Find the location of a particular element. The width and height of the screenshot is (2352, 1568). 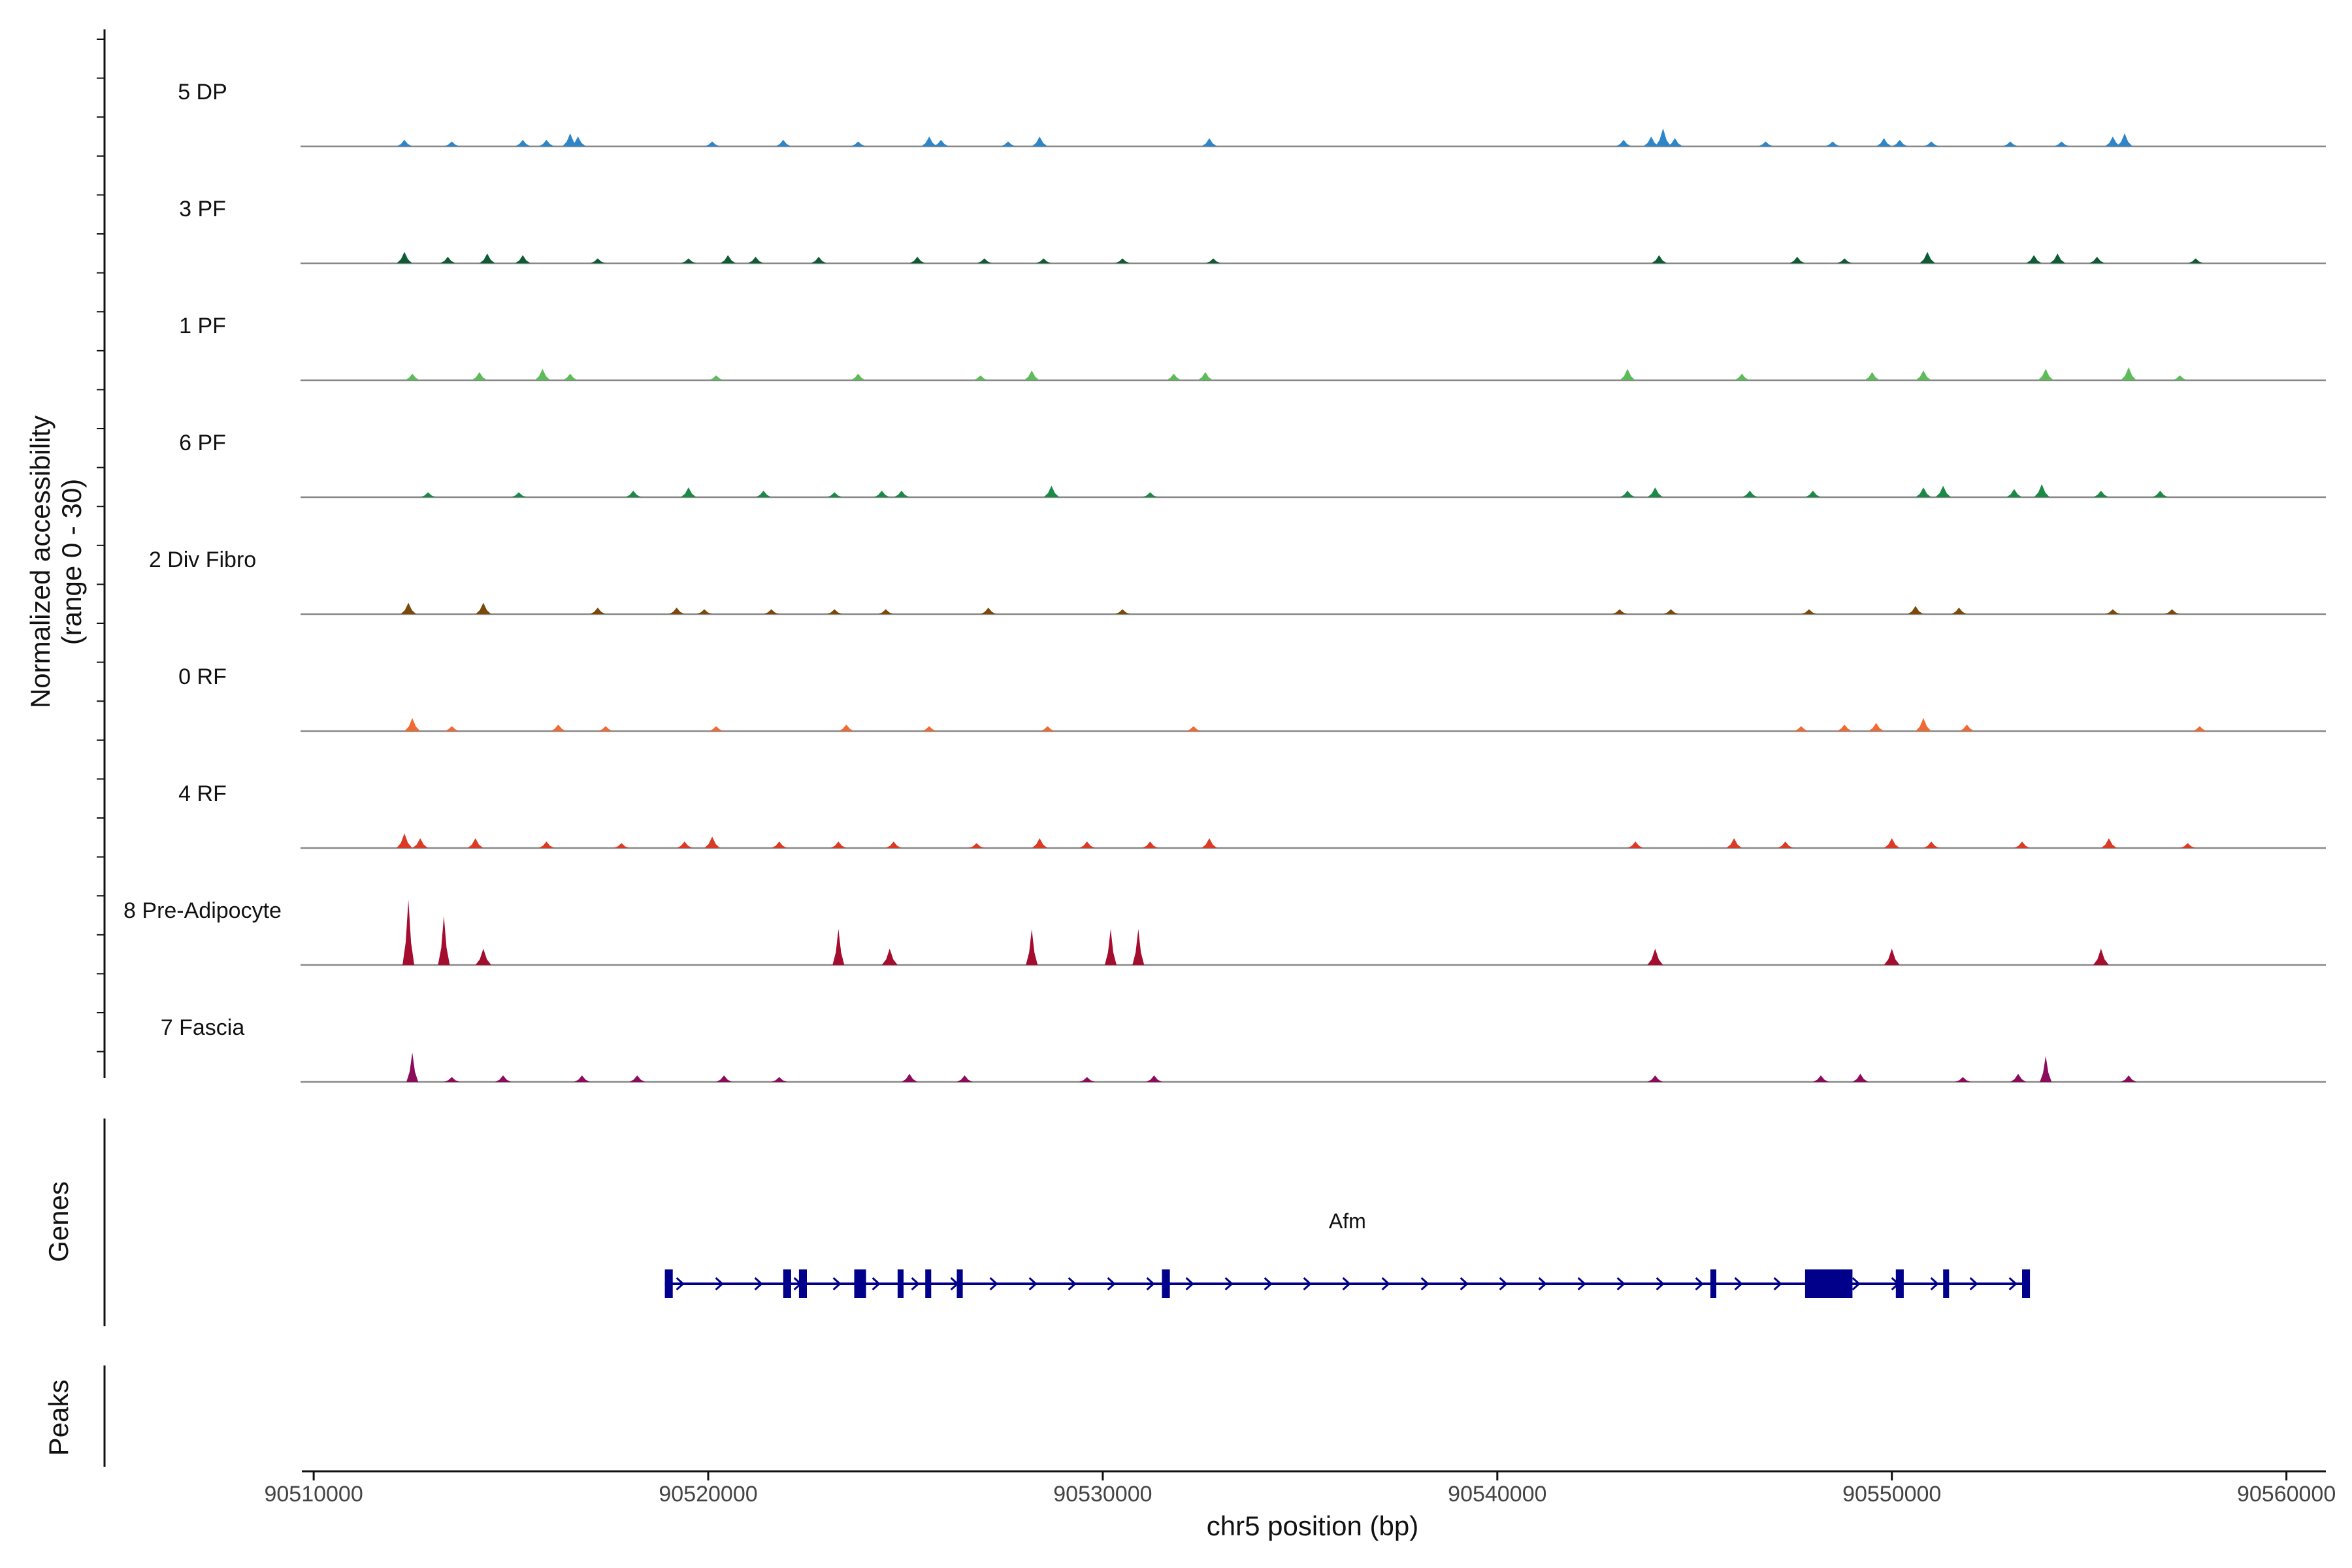

track-label: 3 PF is located at coordinates (202, 209).